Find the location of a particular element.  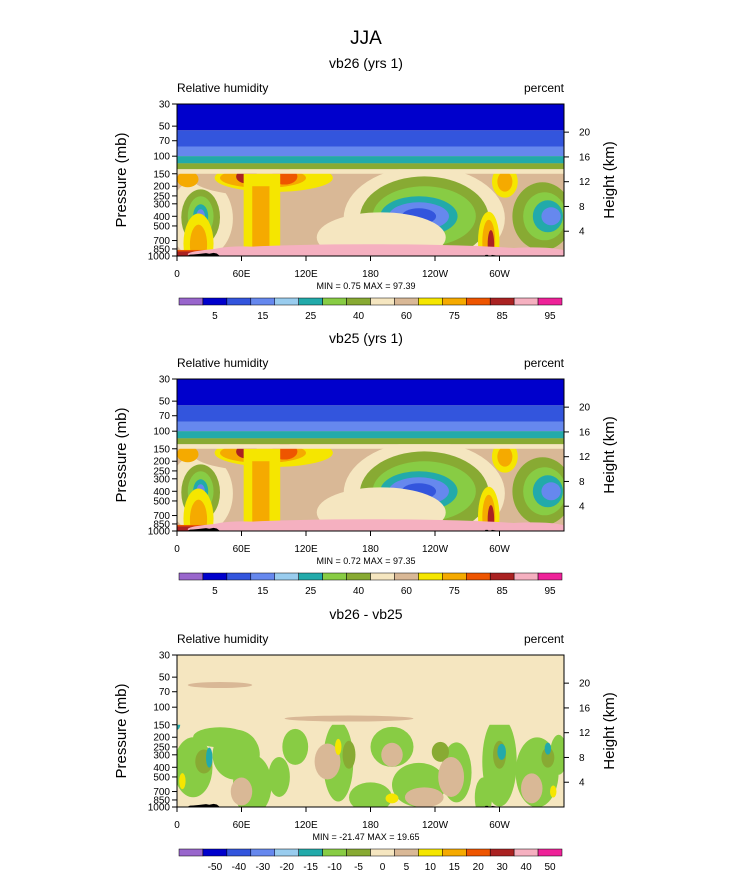

y-tick-label: 30 is located at coordinates (165, 105).